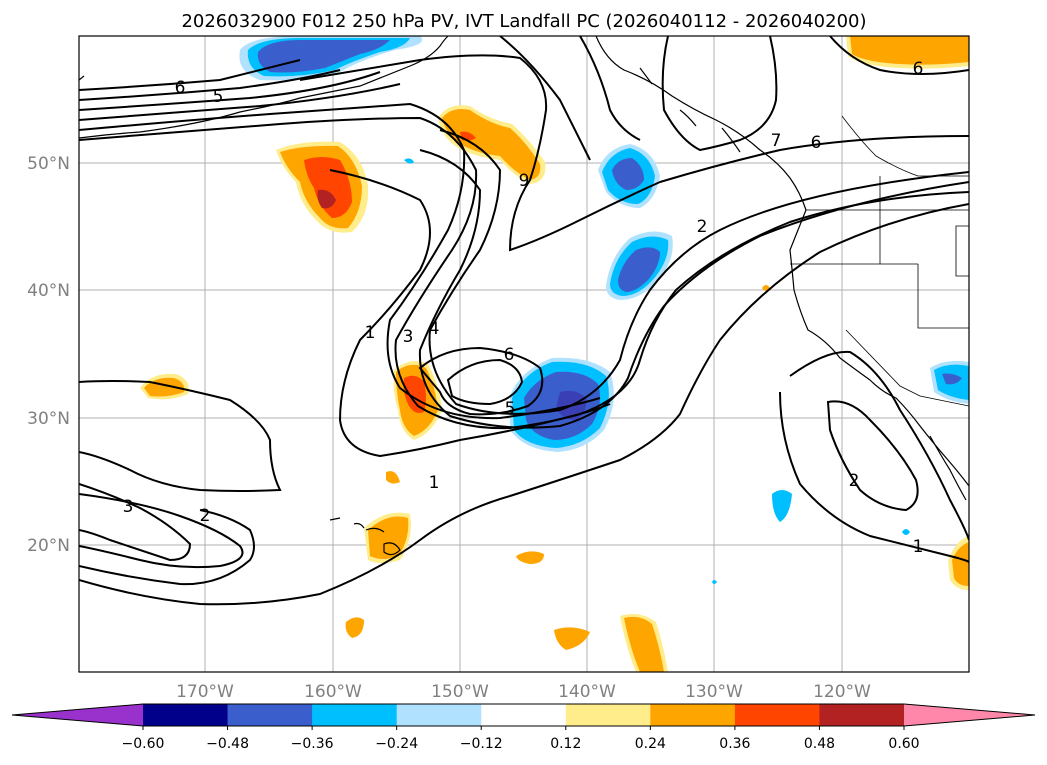 This screenshot has width=1047, height=765. Describe the element at coordinates (903, 744) in the screenshot. I see `colorbar-tick-label: 0.60` at that location.